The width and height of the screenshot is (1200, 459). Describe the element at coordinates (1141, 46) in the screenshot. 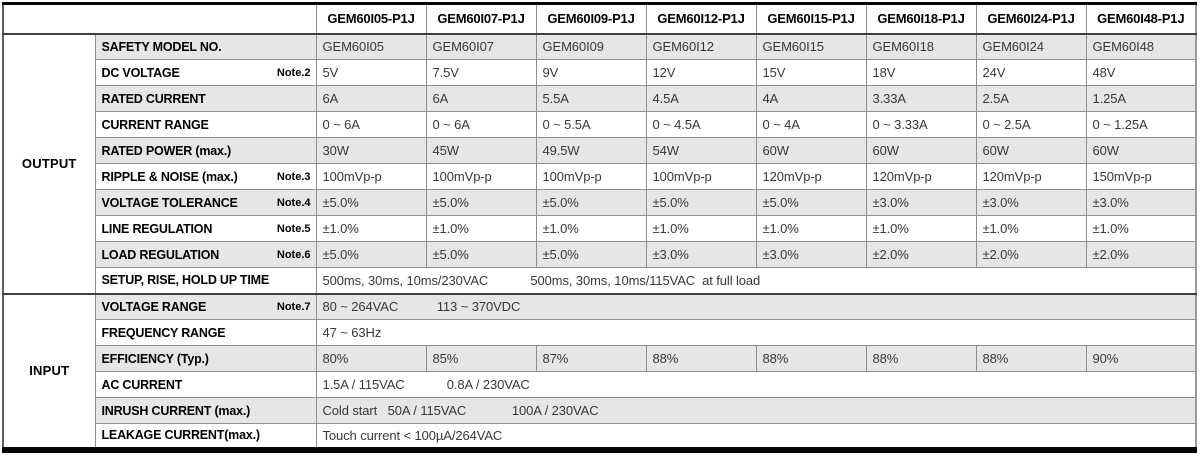

I see `spec-value: GEM60I48` at that location.